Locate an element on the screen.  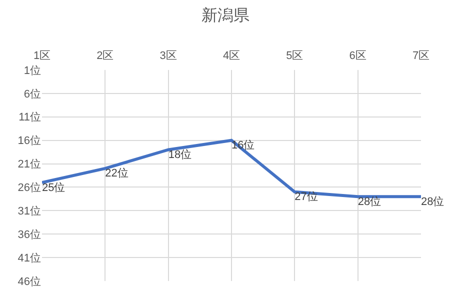
data-label: 22位 is located at coordinates (116, 174).